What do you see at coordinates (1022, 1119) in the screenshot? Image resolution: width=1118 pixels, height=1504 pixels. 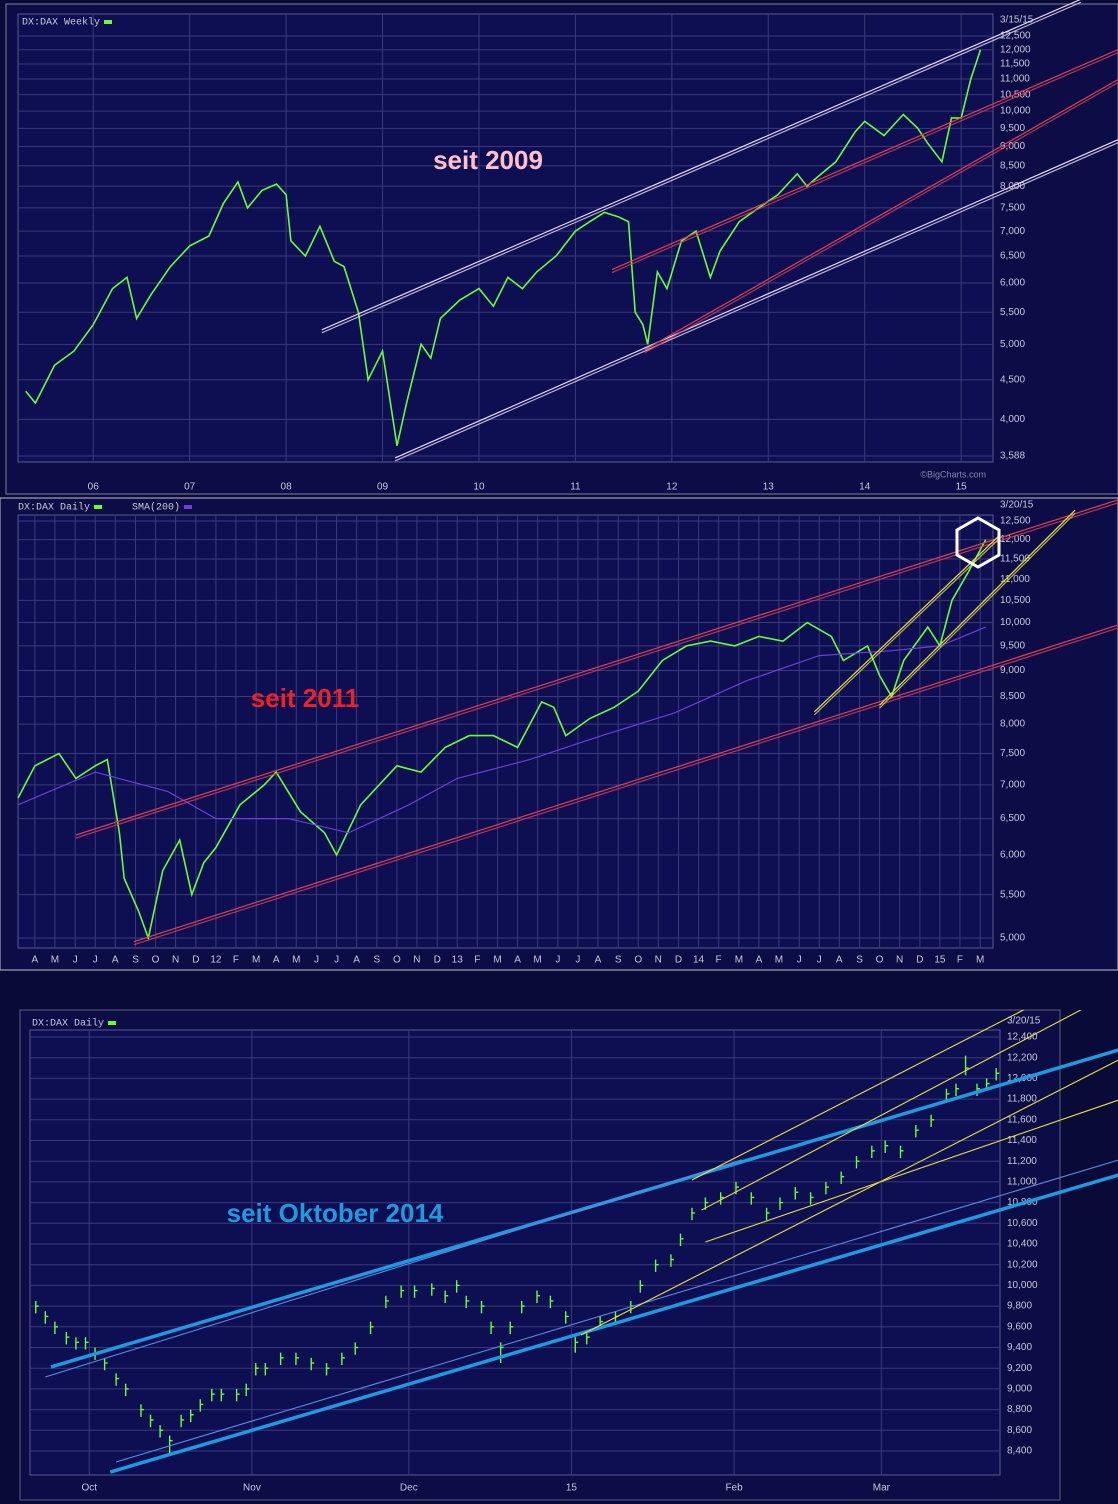 I see `y-tick-label: 11,600` at bounding box center [1022, 1119].